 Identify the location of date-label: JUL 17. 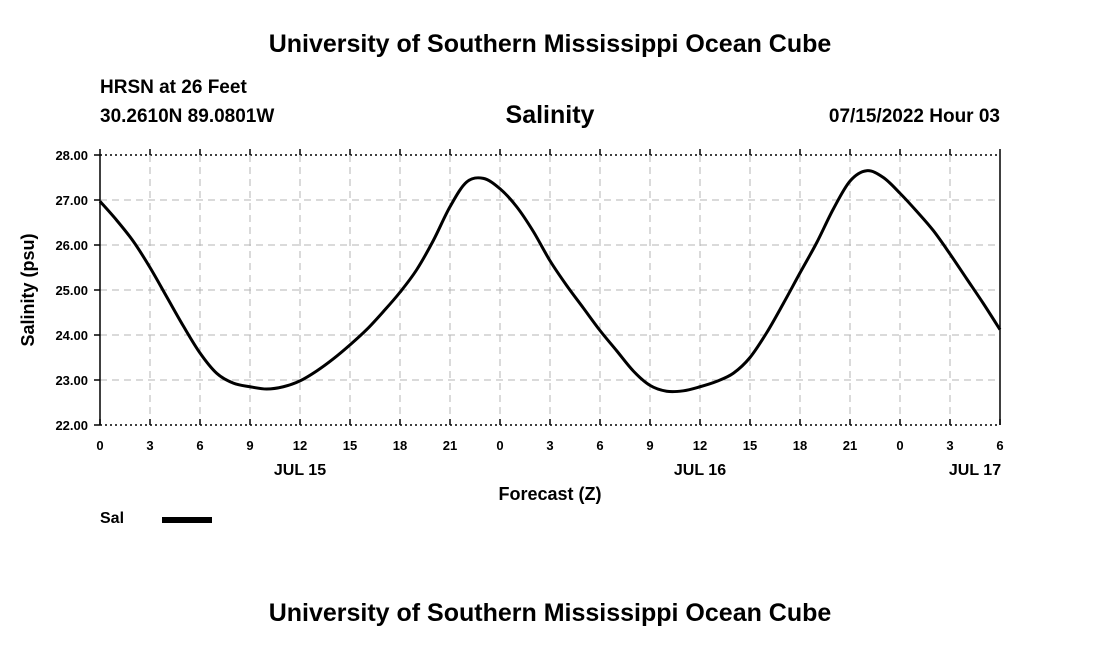
(975, 470).